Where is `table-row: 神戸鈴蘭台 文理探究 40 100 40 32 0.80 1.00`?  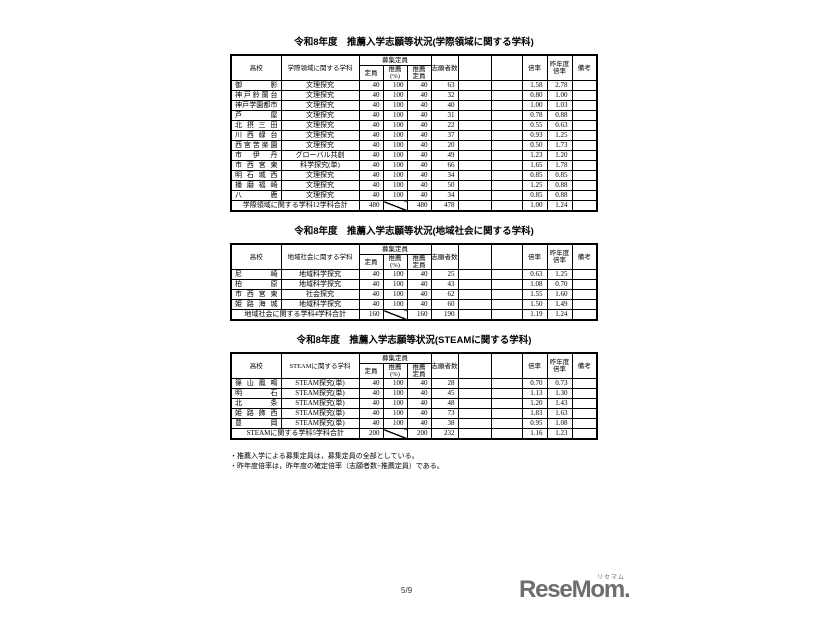 table-row: 神戸鈴蘭台 文理探究 40 100 40 32 0.80 1.00 is located at coordinates (414, 95).